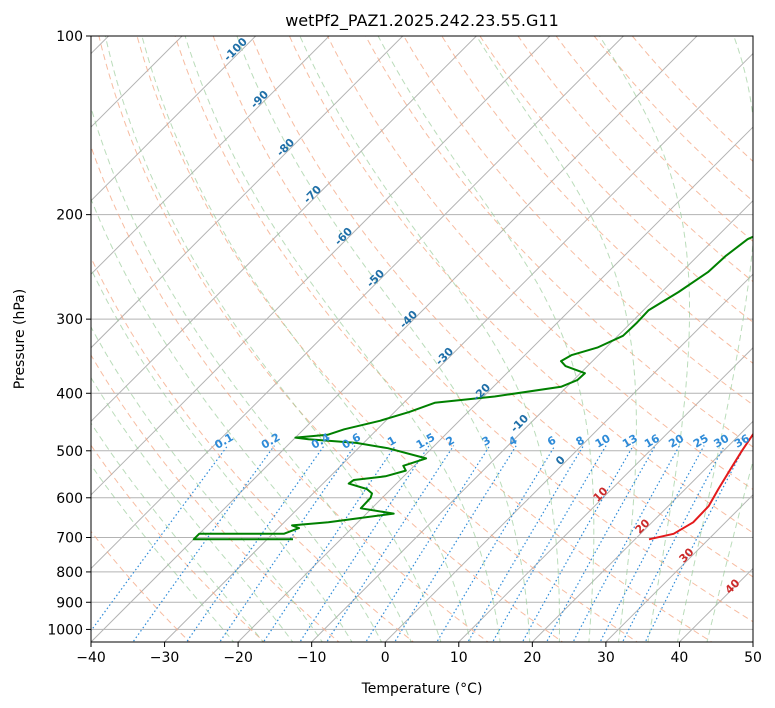  Describe the element at coordinates (753, 658) in the screenshot. I see `x-tick-label: 50` at that location.